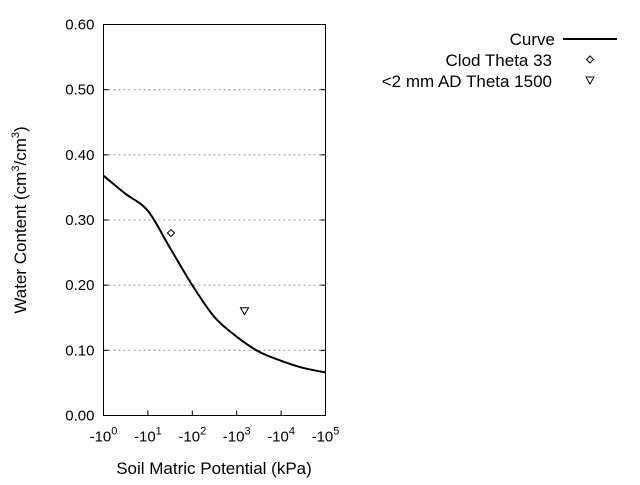  I want to click on data-point-triangle, so click(244, 311).